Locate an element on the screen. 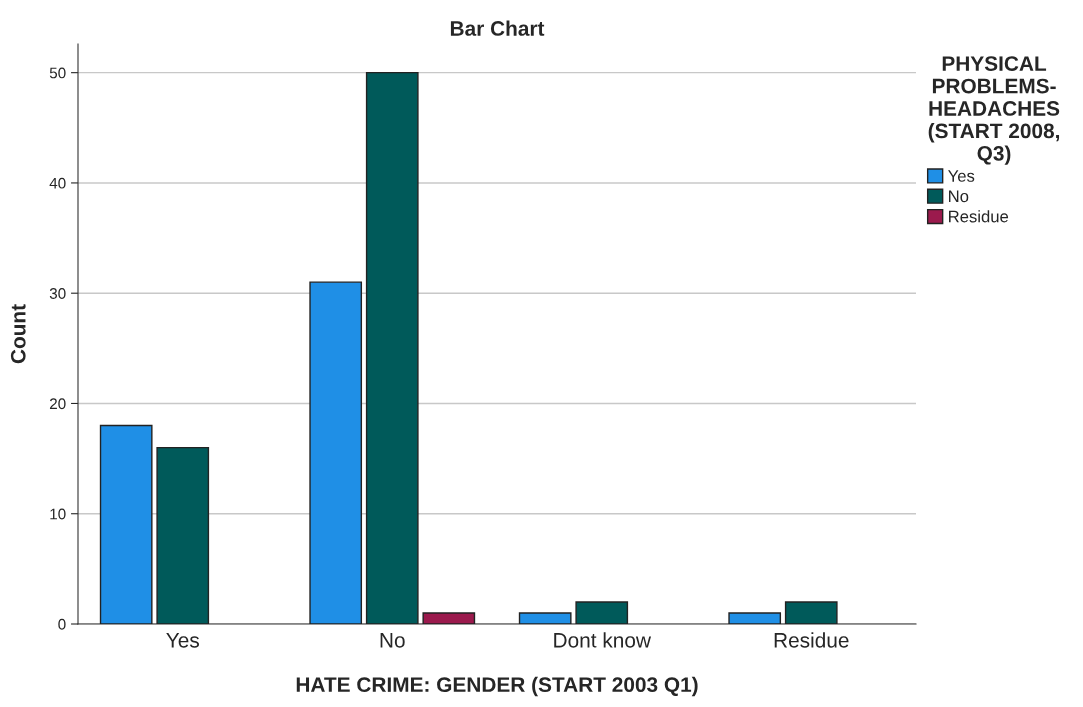  y-tick-label: 20 is located at coordinates (57, 404).